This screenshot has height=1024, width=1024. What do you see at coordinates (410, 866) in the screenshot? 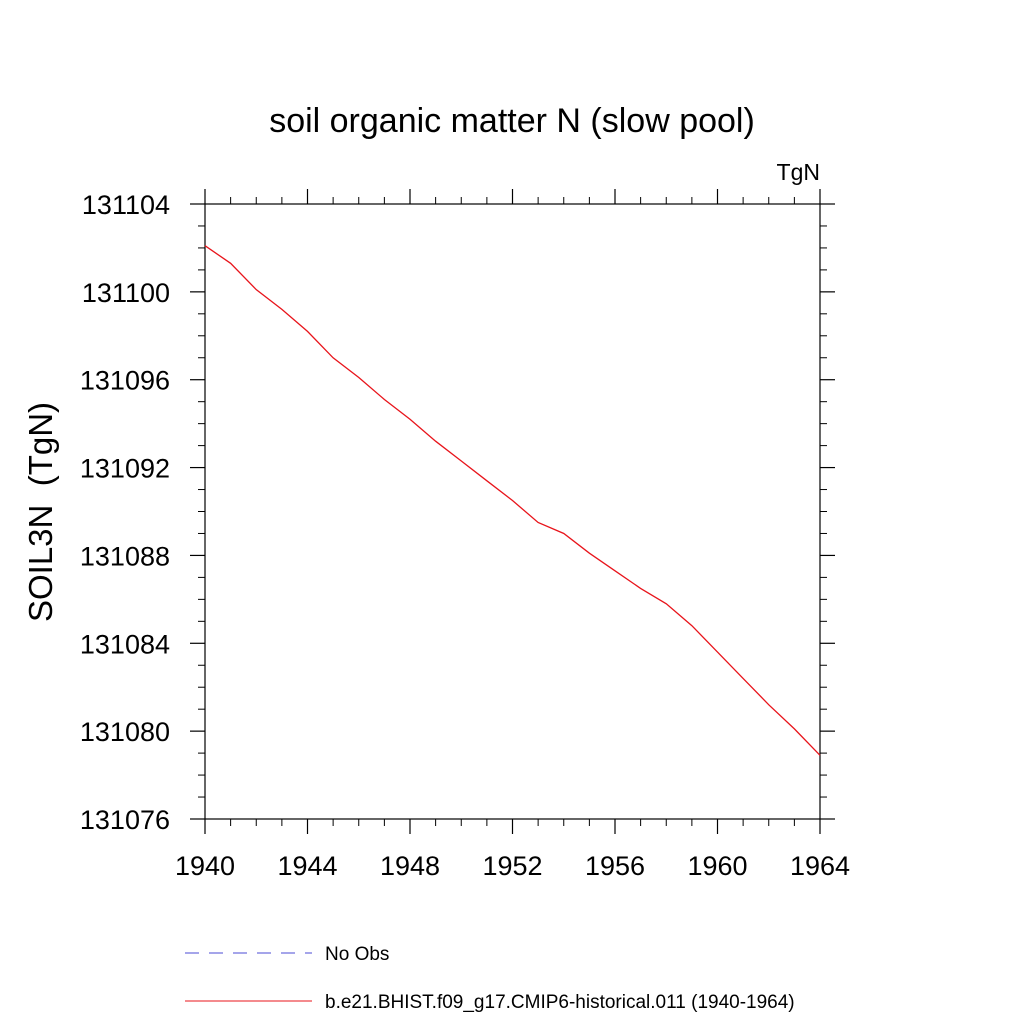
I see `x-tick-label: 1948` at bounding box center [410, 866].